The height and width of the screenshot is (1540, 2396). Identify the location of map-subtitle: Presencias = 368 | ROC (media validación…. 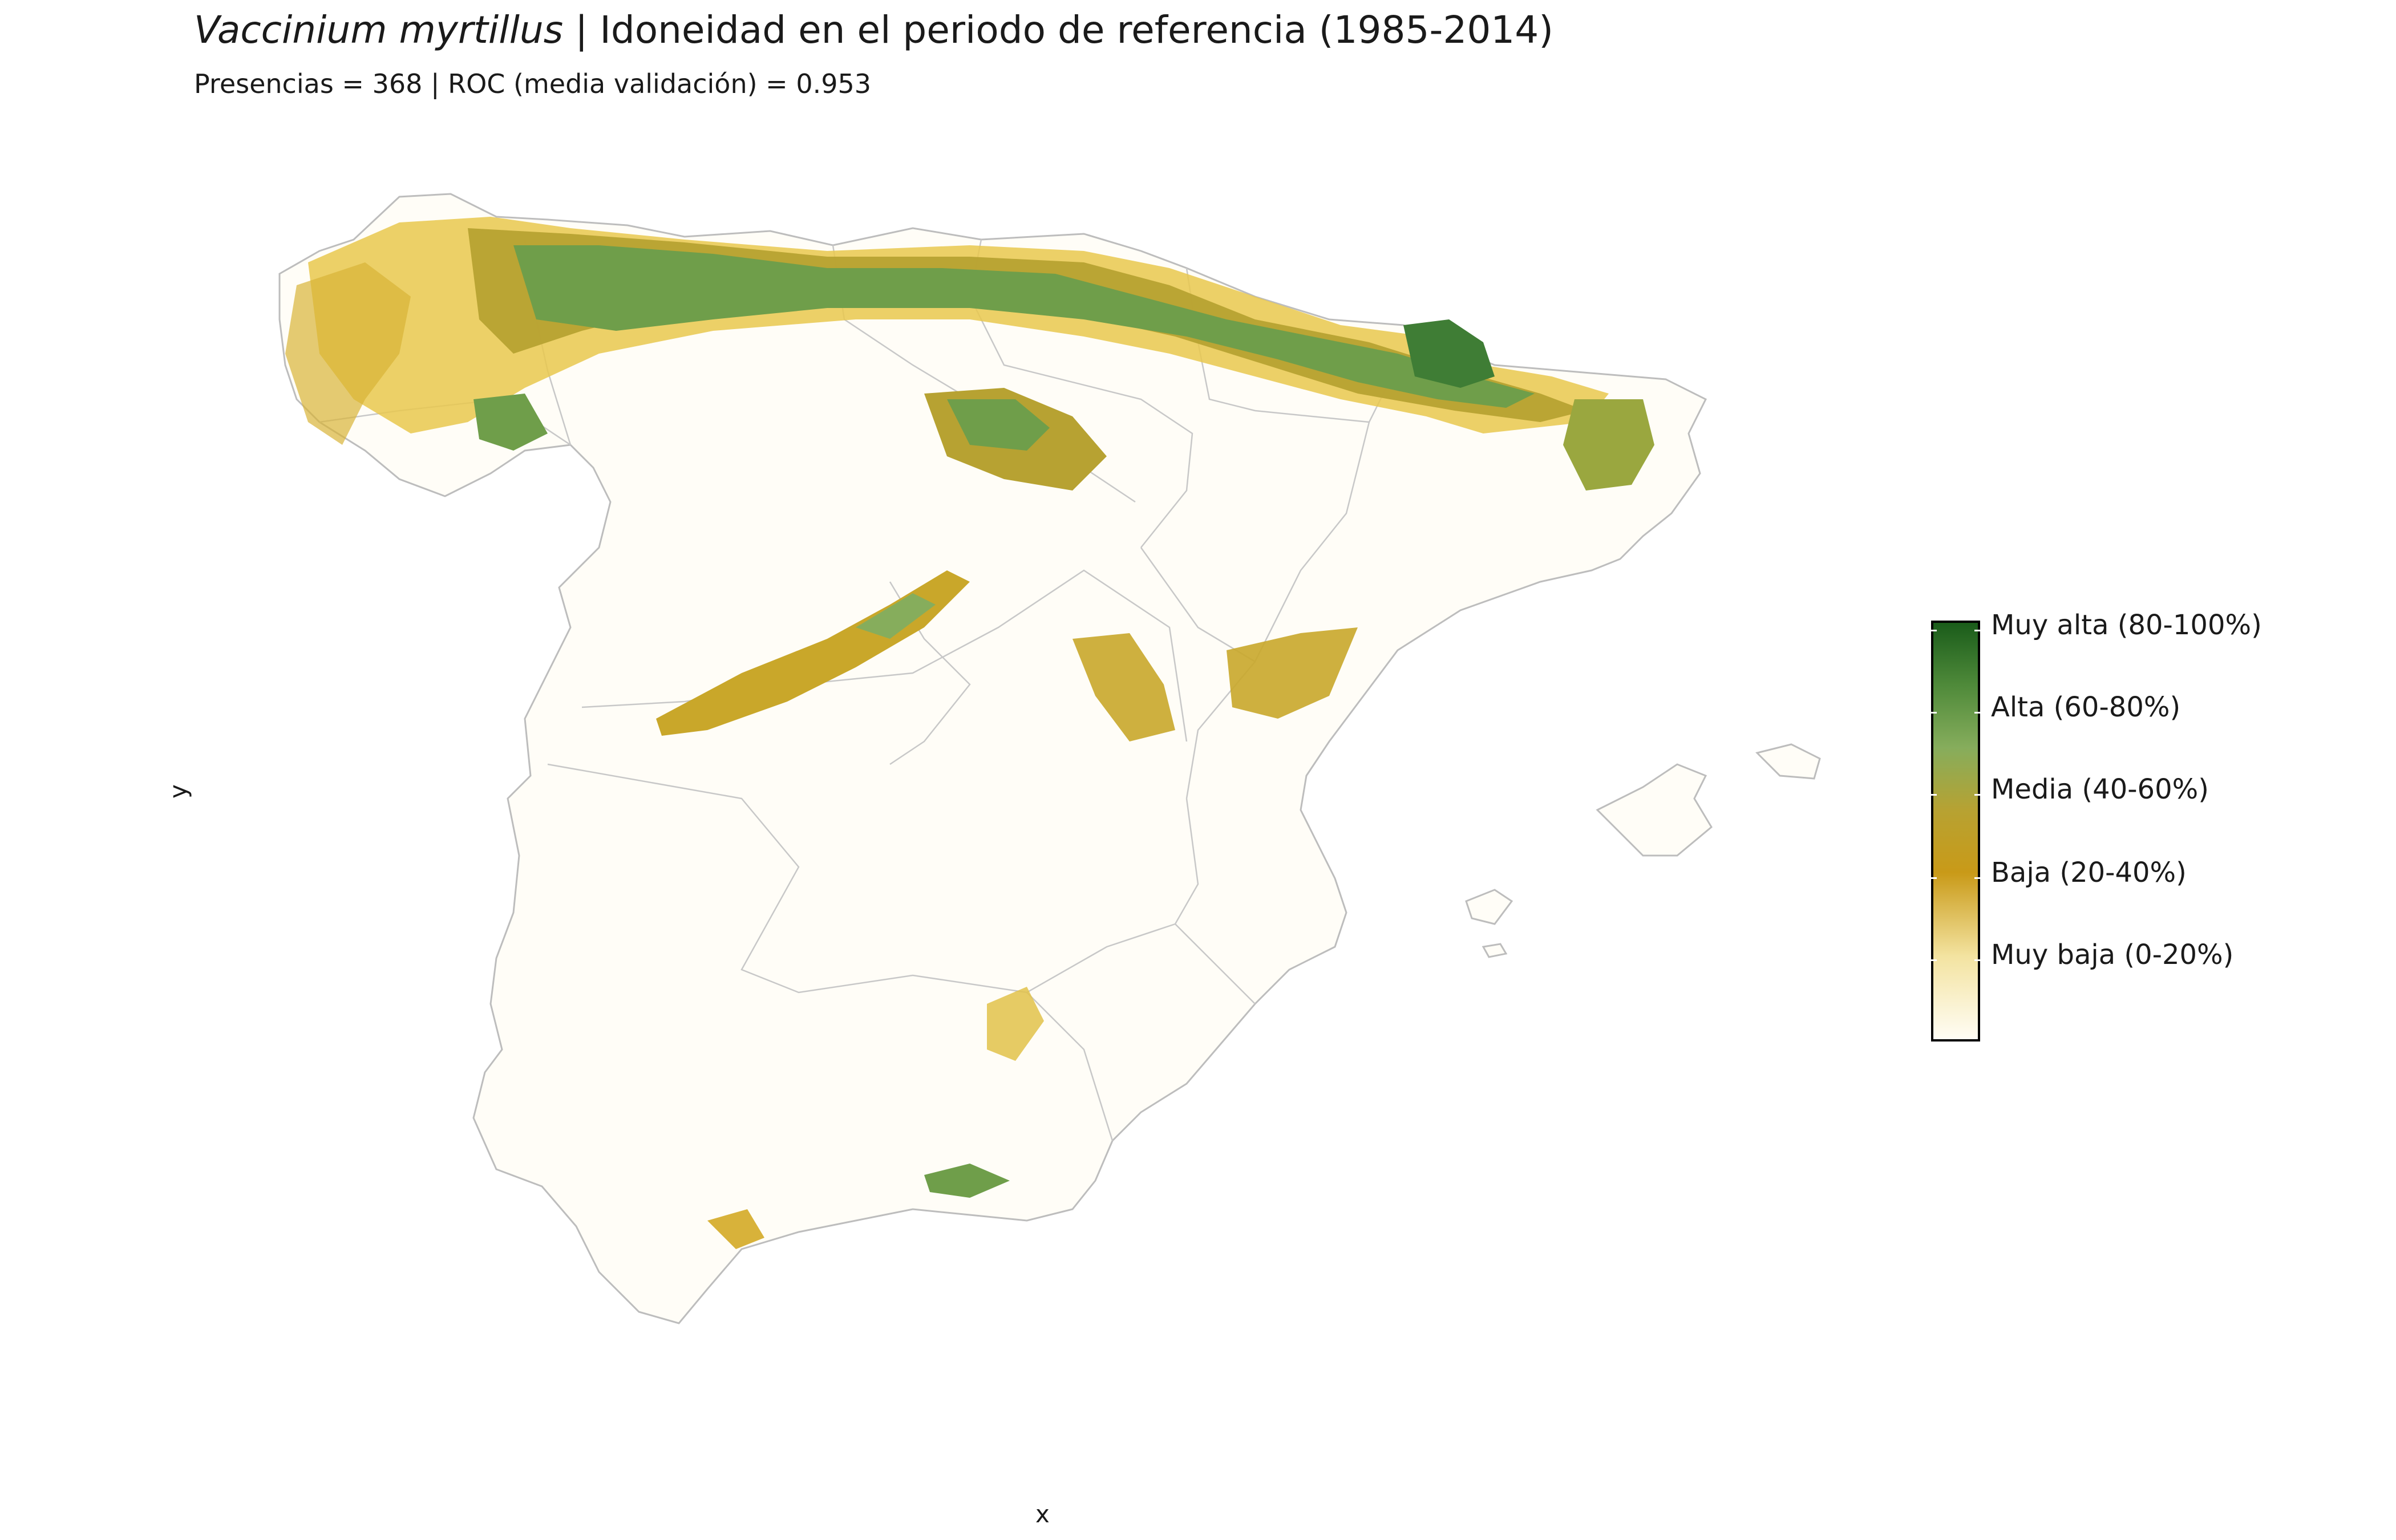
(533, 84).